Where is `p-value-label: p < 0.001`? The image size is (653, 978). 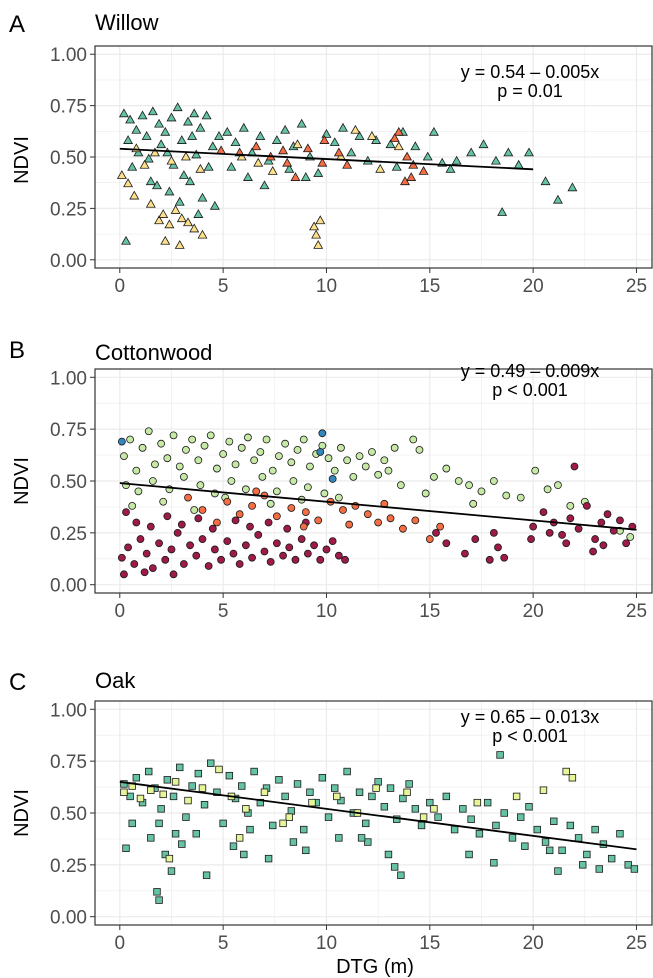
p-value-label: p < 0.001 is located at coordinates (530, 390).